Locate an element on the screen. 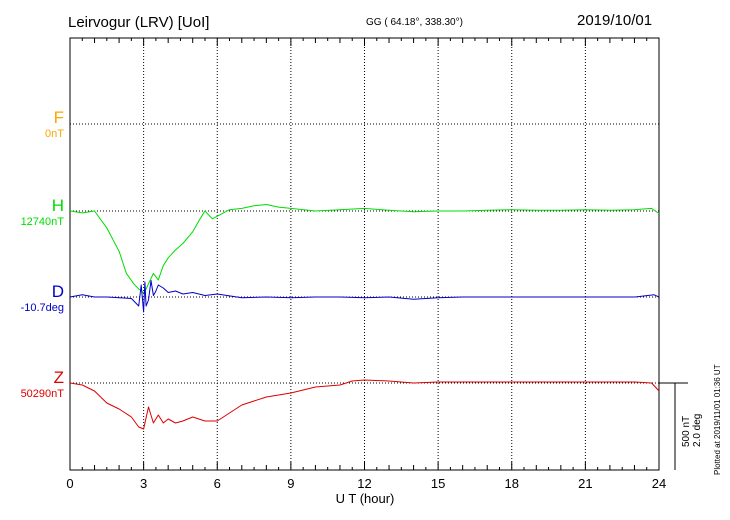 Image resolution: width=730 pixels, height=520 pixels. x-tick-label: 0 is located at coordinates (69, 483).